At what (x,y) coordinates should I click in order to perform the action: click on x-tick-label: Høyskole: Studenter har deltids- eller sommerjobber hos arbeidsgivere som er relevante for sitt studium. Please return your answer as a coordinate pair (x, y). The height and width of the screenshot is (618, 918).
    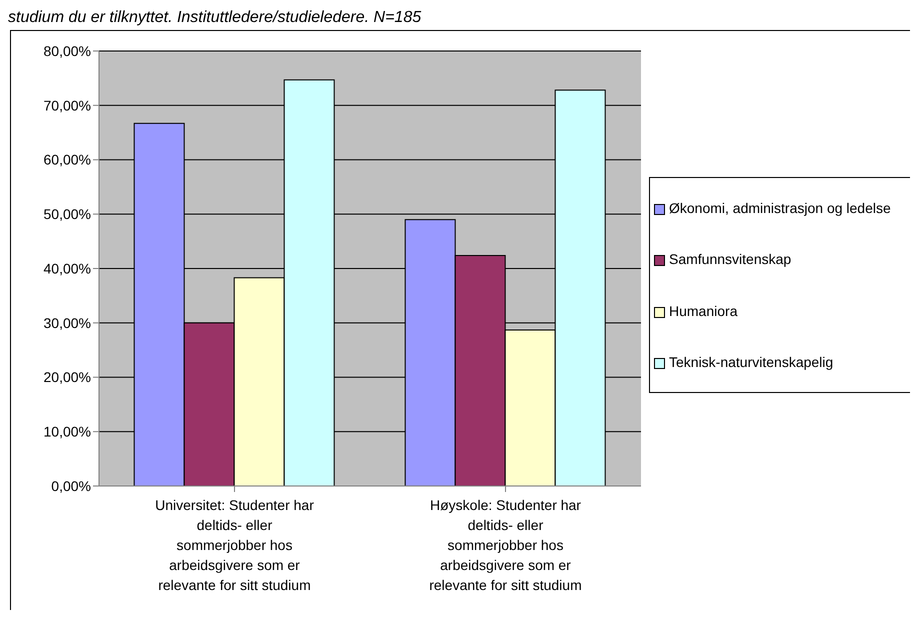
    Looking at the image, I should click on (505, 545).